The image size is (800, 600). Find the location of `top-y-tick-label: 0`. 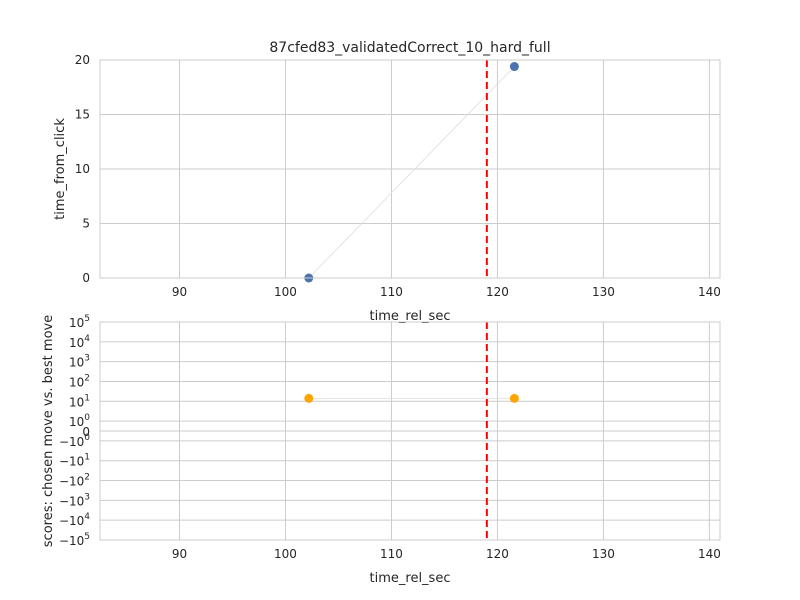

top-y-tick-label: 0 is located at coordinates (86, 278).